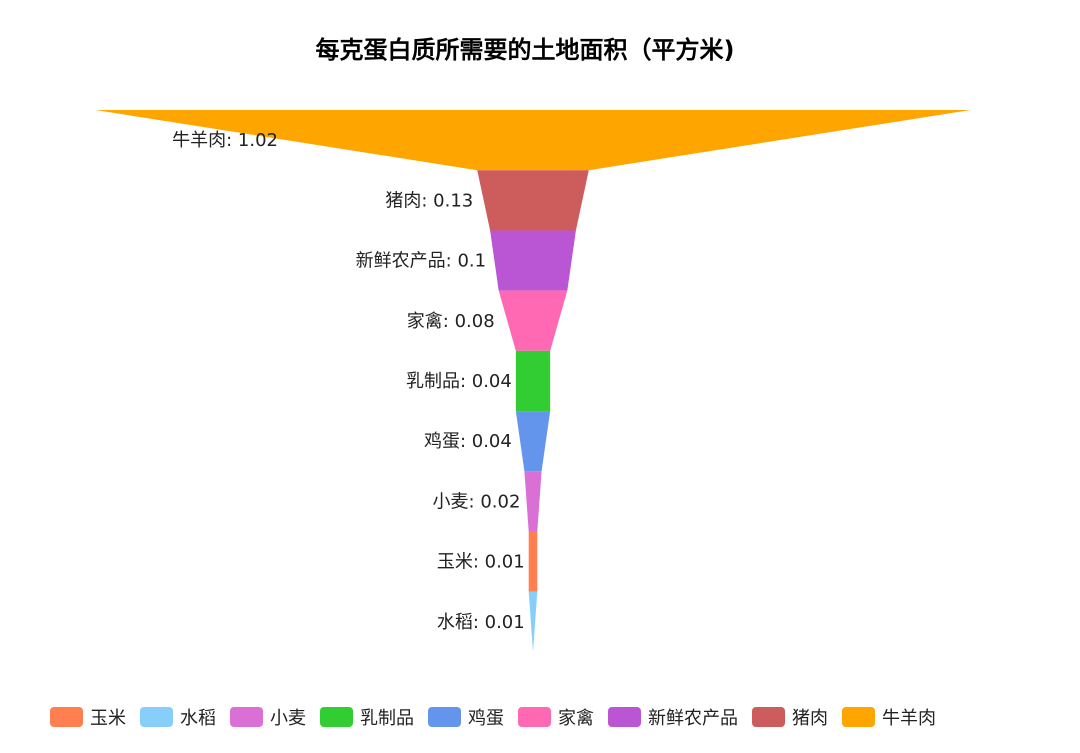  I want to click on legend-label: 水稻, so click(198, 718).